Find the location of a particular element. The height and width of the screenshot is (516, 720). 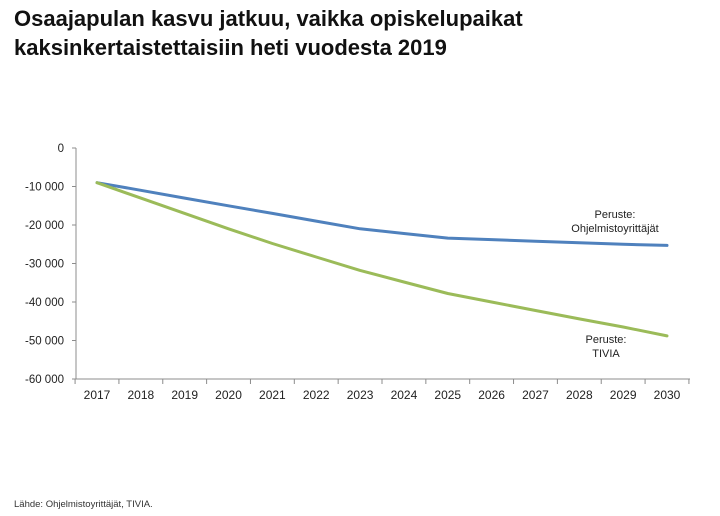

x-tick-label: 2023 is located at coordinates (360, 395).